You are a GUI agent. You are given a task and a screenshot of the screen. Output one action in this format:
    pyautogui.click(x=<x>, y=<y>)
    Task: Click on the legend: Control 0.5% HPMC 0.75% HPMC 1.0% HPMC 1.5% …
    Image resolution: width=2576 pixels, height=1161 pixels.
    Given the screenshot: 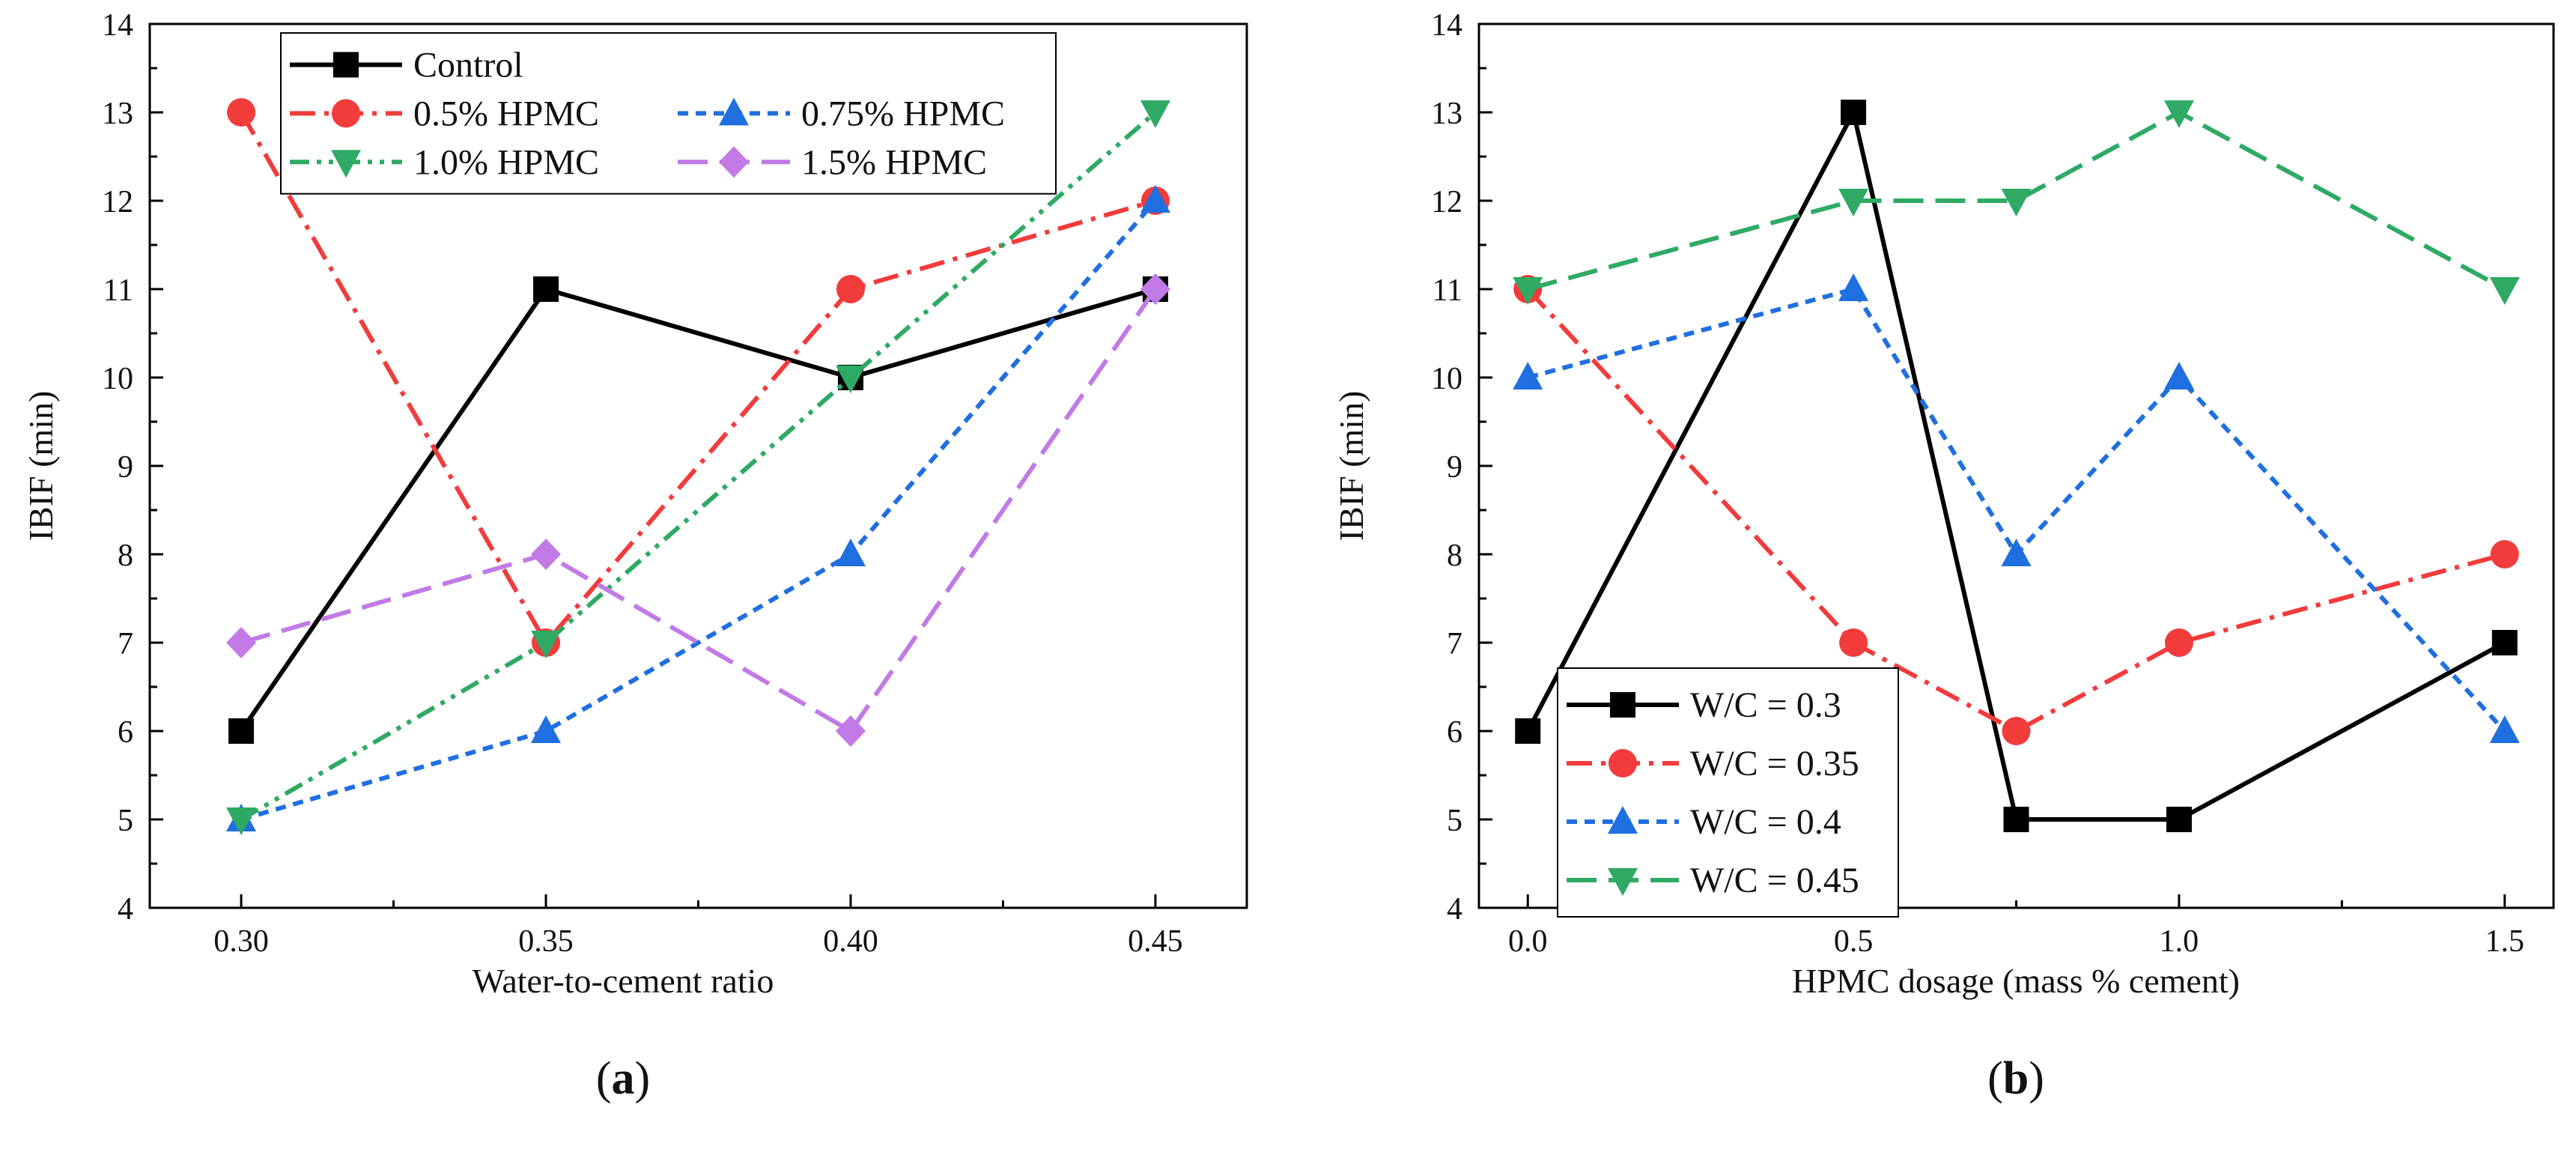 What is the action you would take?
    pyautogui.click(x=668, y=114)
    